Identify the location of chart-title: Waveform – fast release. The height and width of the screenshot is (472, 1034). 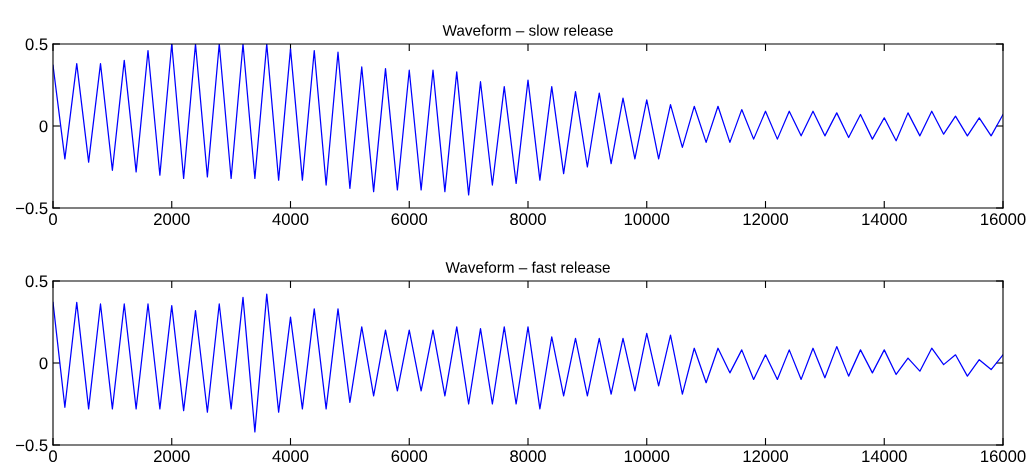
(527, 267).